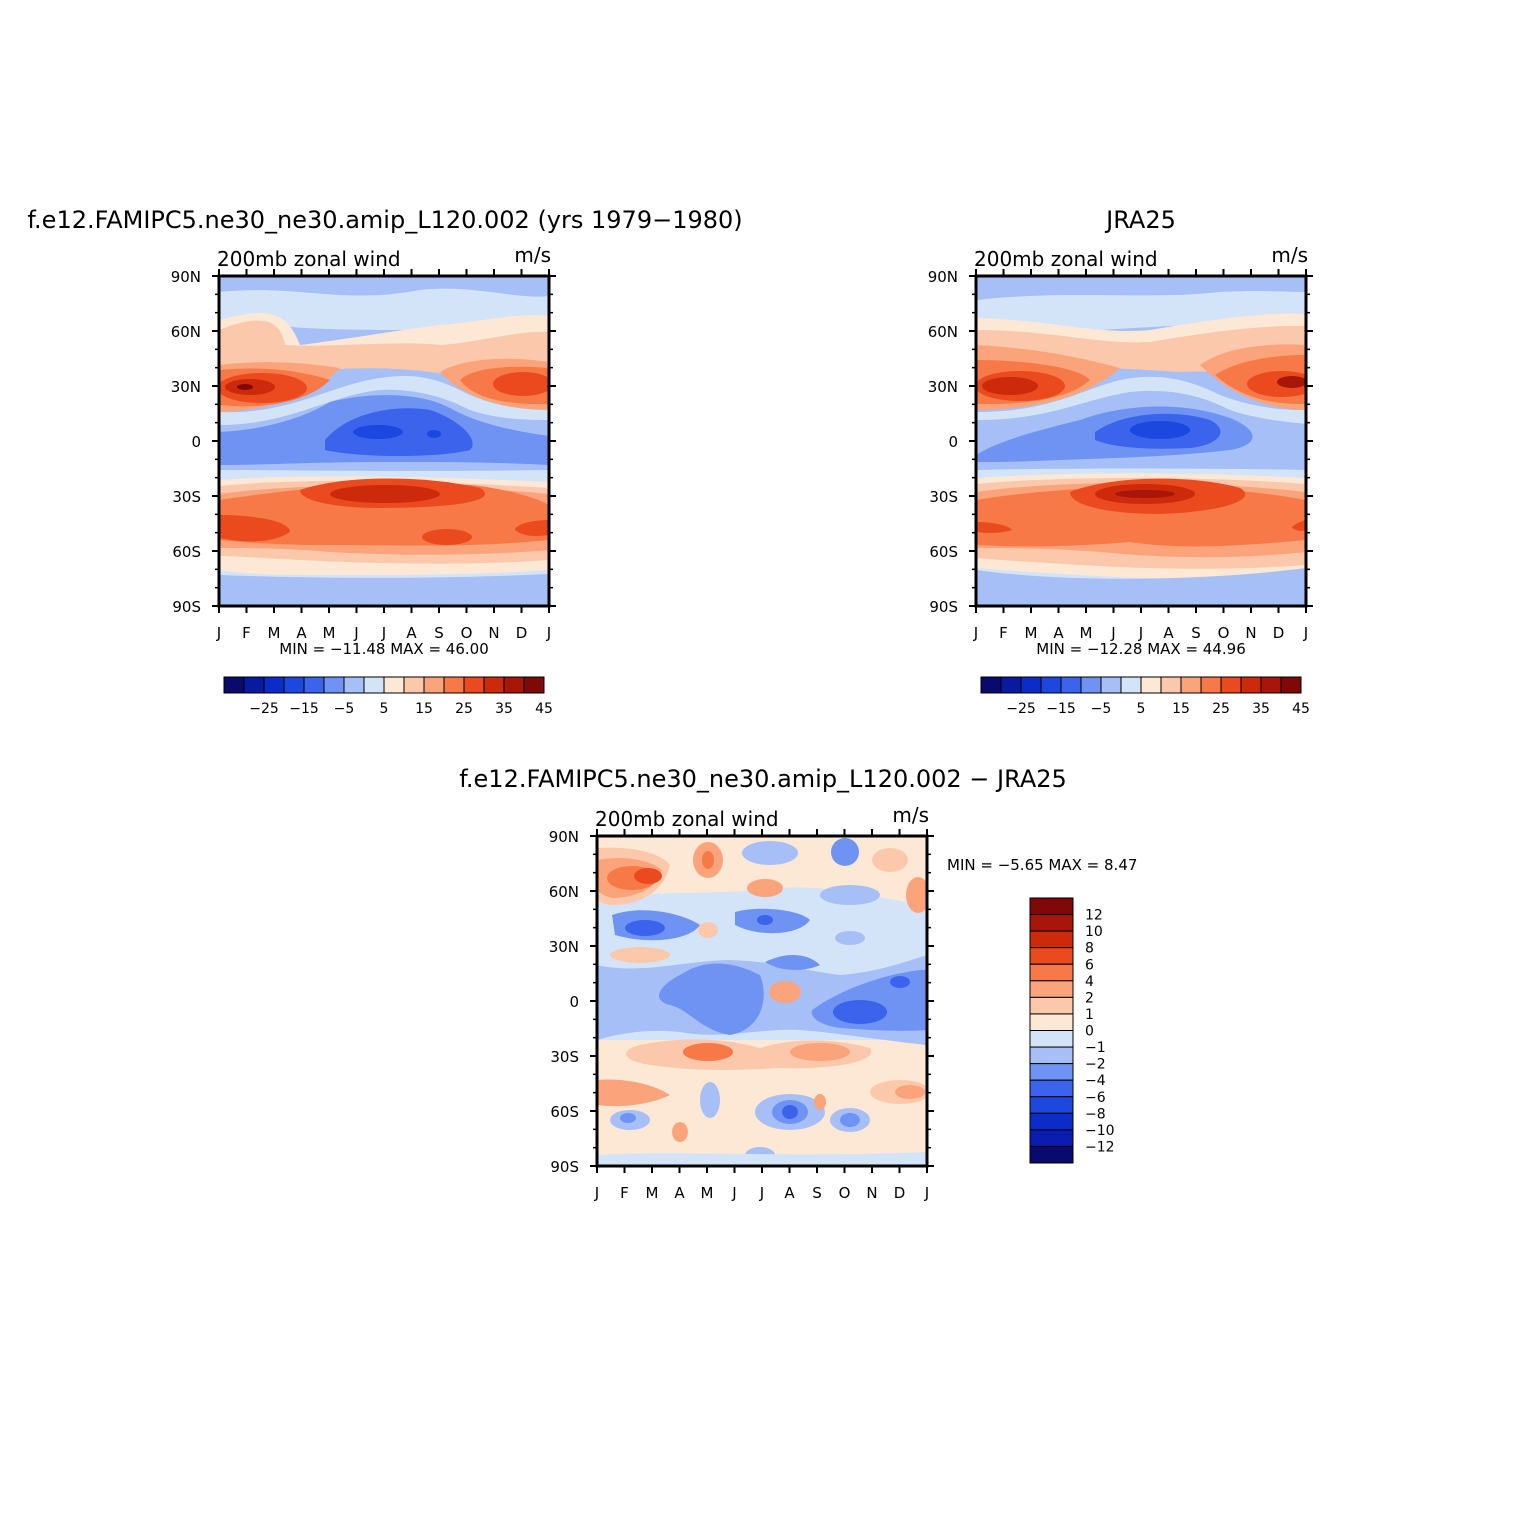 The width and height of the screenshot is (1525, 1525). What do you see at coordinates (1168, 633) in the screenshot?
I see `obs-x-tick-label: A` at bounding box center [1168, 633].